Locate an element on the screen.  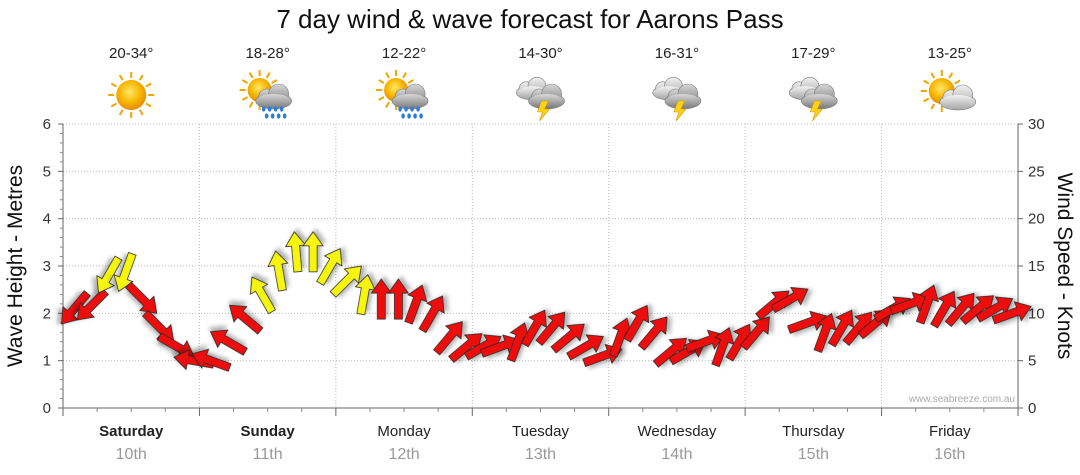
left-tick-label: 3 is located at coordinates (47, 266).